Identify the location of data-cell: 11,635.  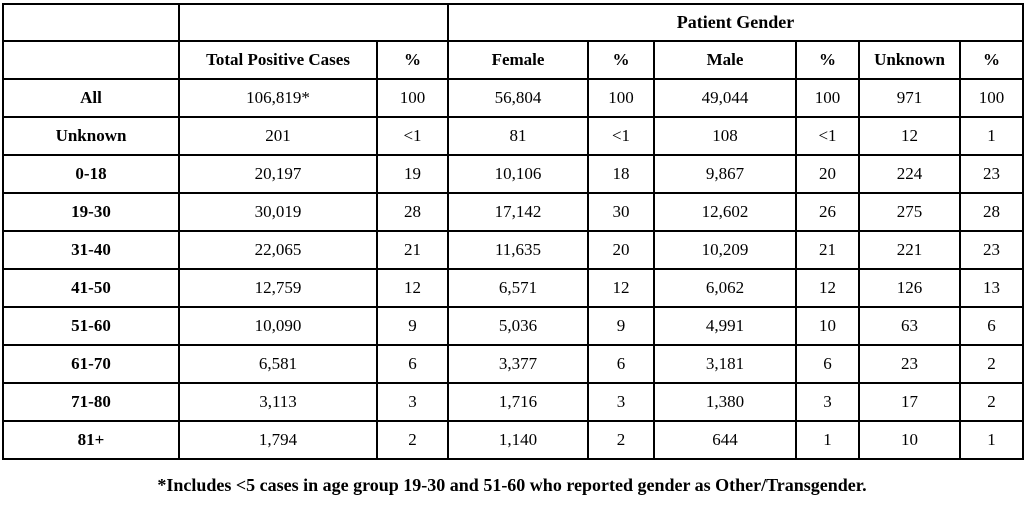
(518, 250).